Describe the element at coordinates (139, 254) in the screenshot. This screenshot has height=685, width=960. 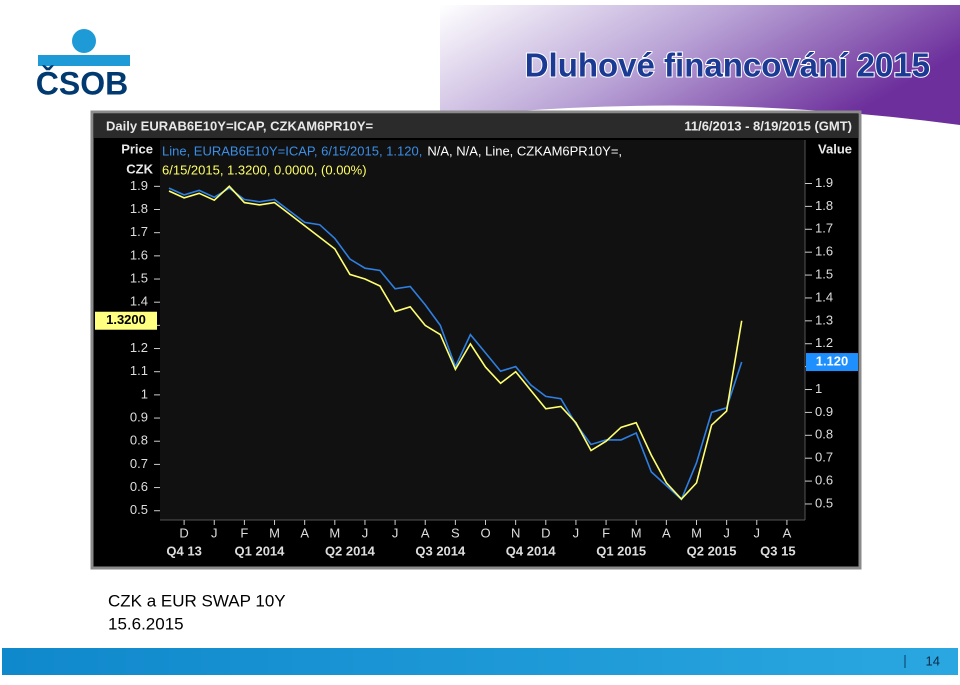
I see `y-tick-label: 1.6` at that location.